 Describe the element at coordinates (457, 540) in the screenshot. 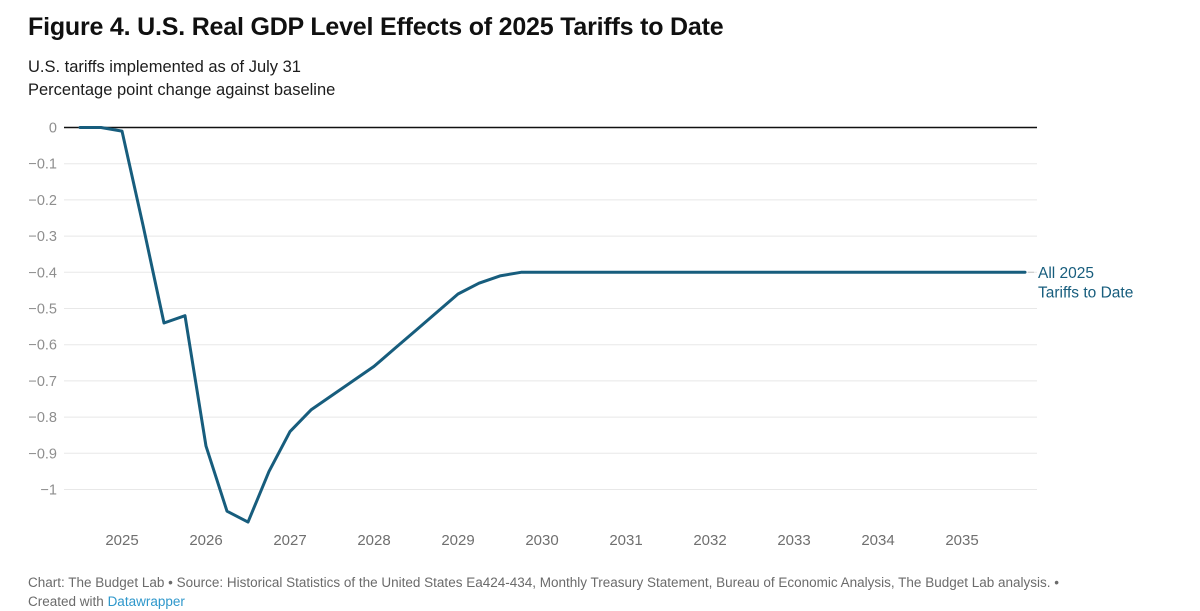

I see `x-axis-tick-label: 2029` at that location.